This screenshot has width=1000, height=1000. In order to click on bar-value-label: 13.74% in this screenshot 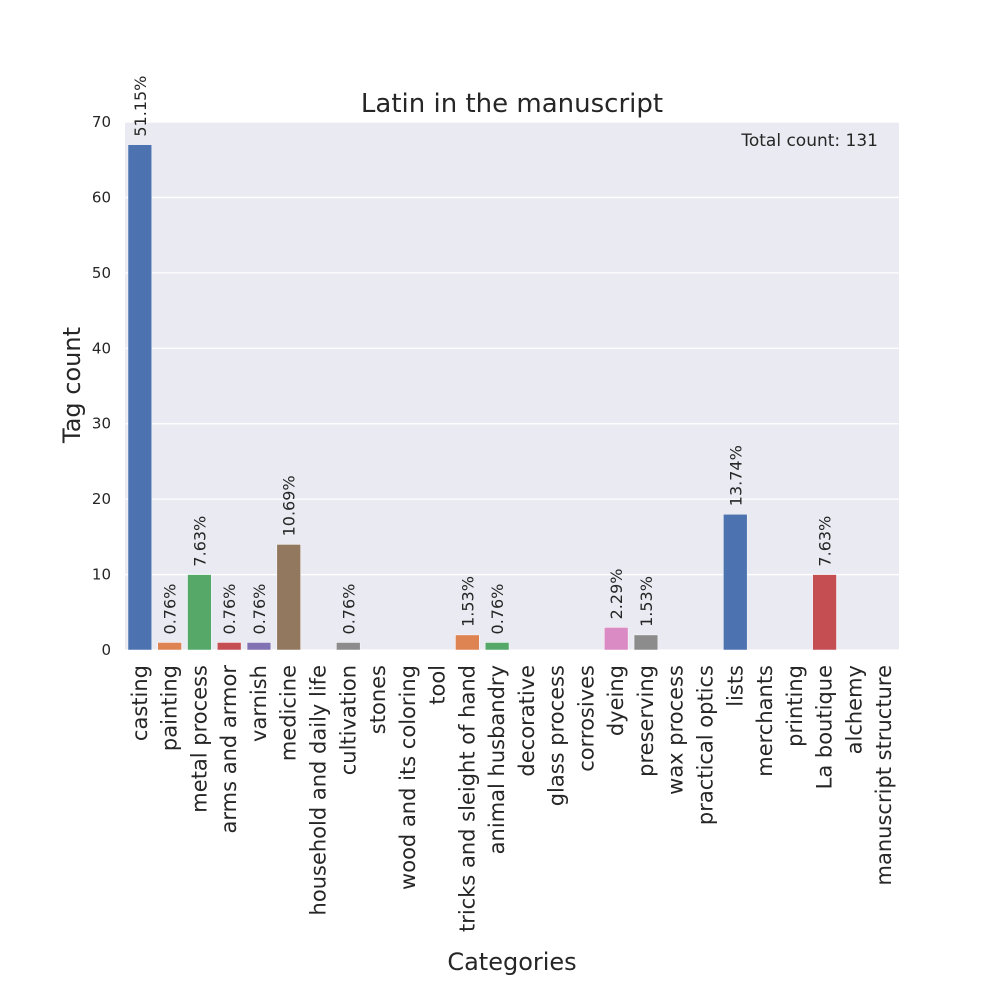, I will do `click(735, 475)`.